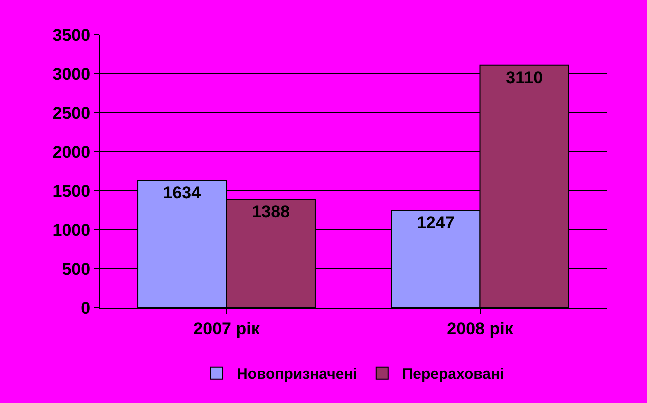  I want to click on legend-label: Перераховані, so click(453, 375).